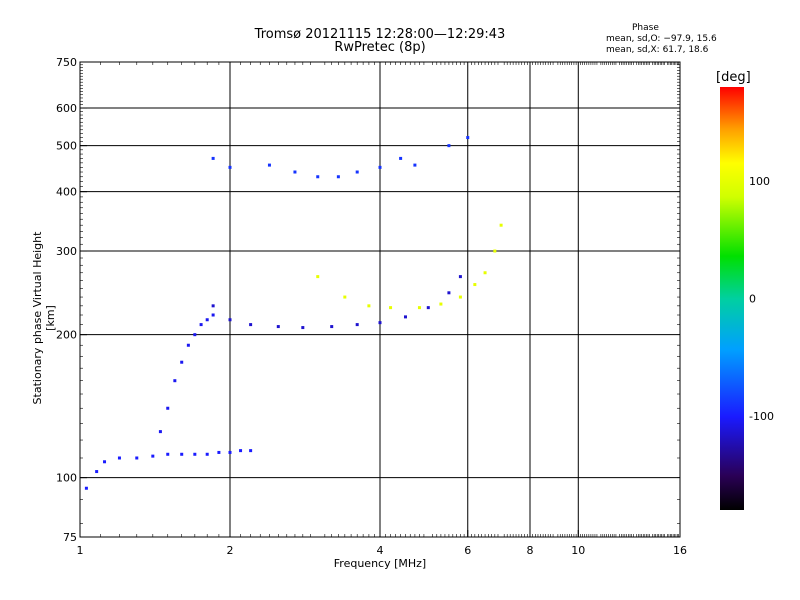 The height and width of the screenshot is (600, 800). Describe the element at coordinates (732, 298) in the screenshot. I see `colorbar` at that location.